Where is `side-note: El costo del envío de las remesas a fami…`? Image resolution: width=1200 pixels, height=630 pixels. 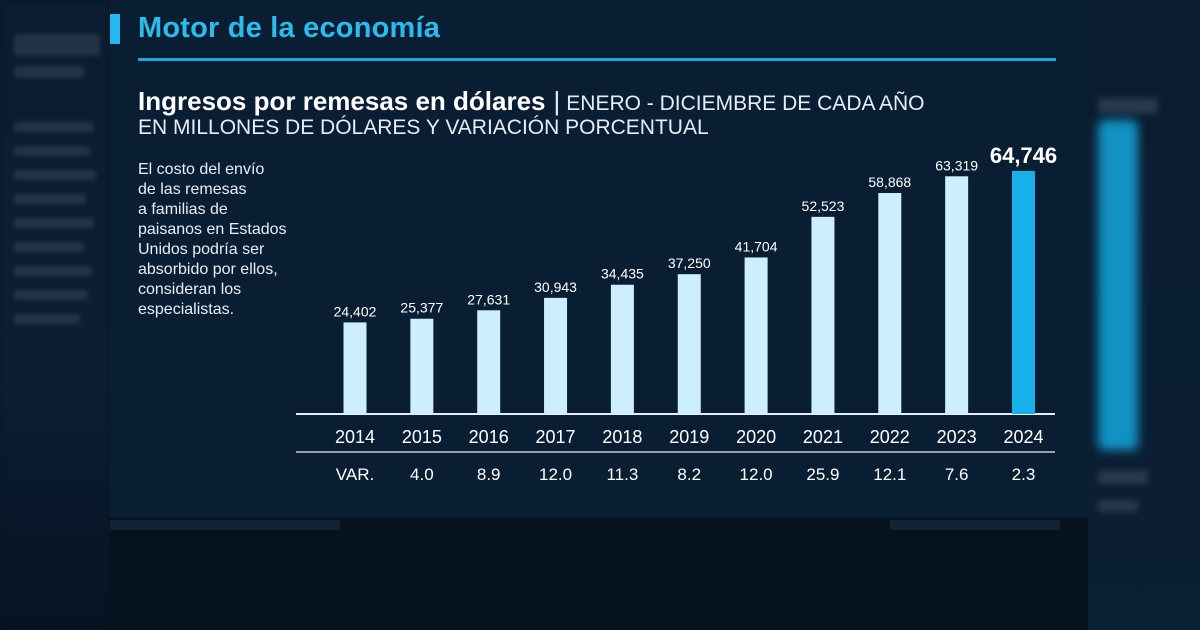
side-note: El costo del envío de las remesas a fami… is located at coordinates (225, 240).